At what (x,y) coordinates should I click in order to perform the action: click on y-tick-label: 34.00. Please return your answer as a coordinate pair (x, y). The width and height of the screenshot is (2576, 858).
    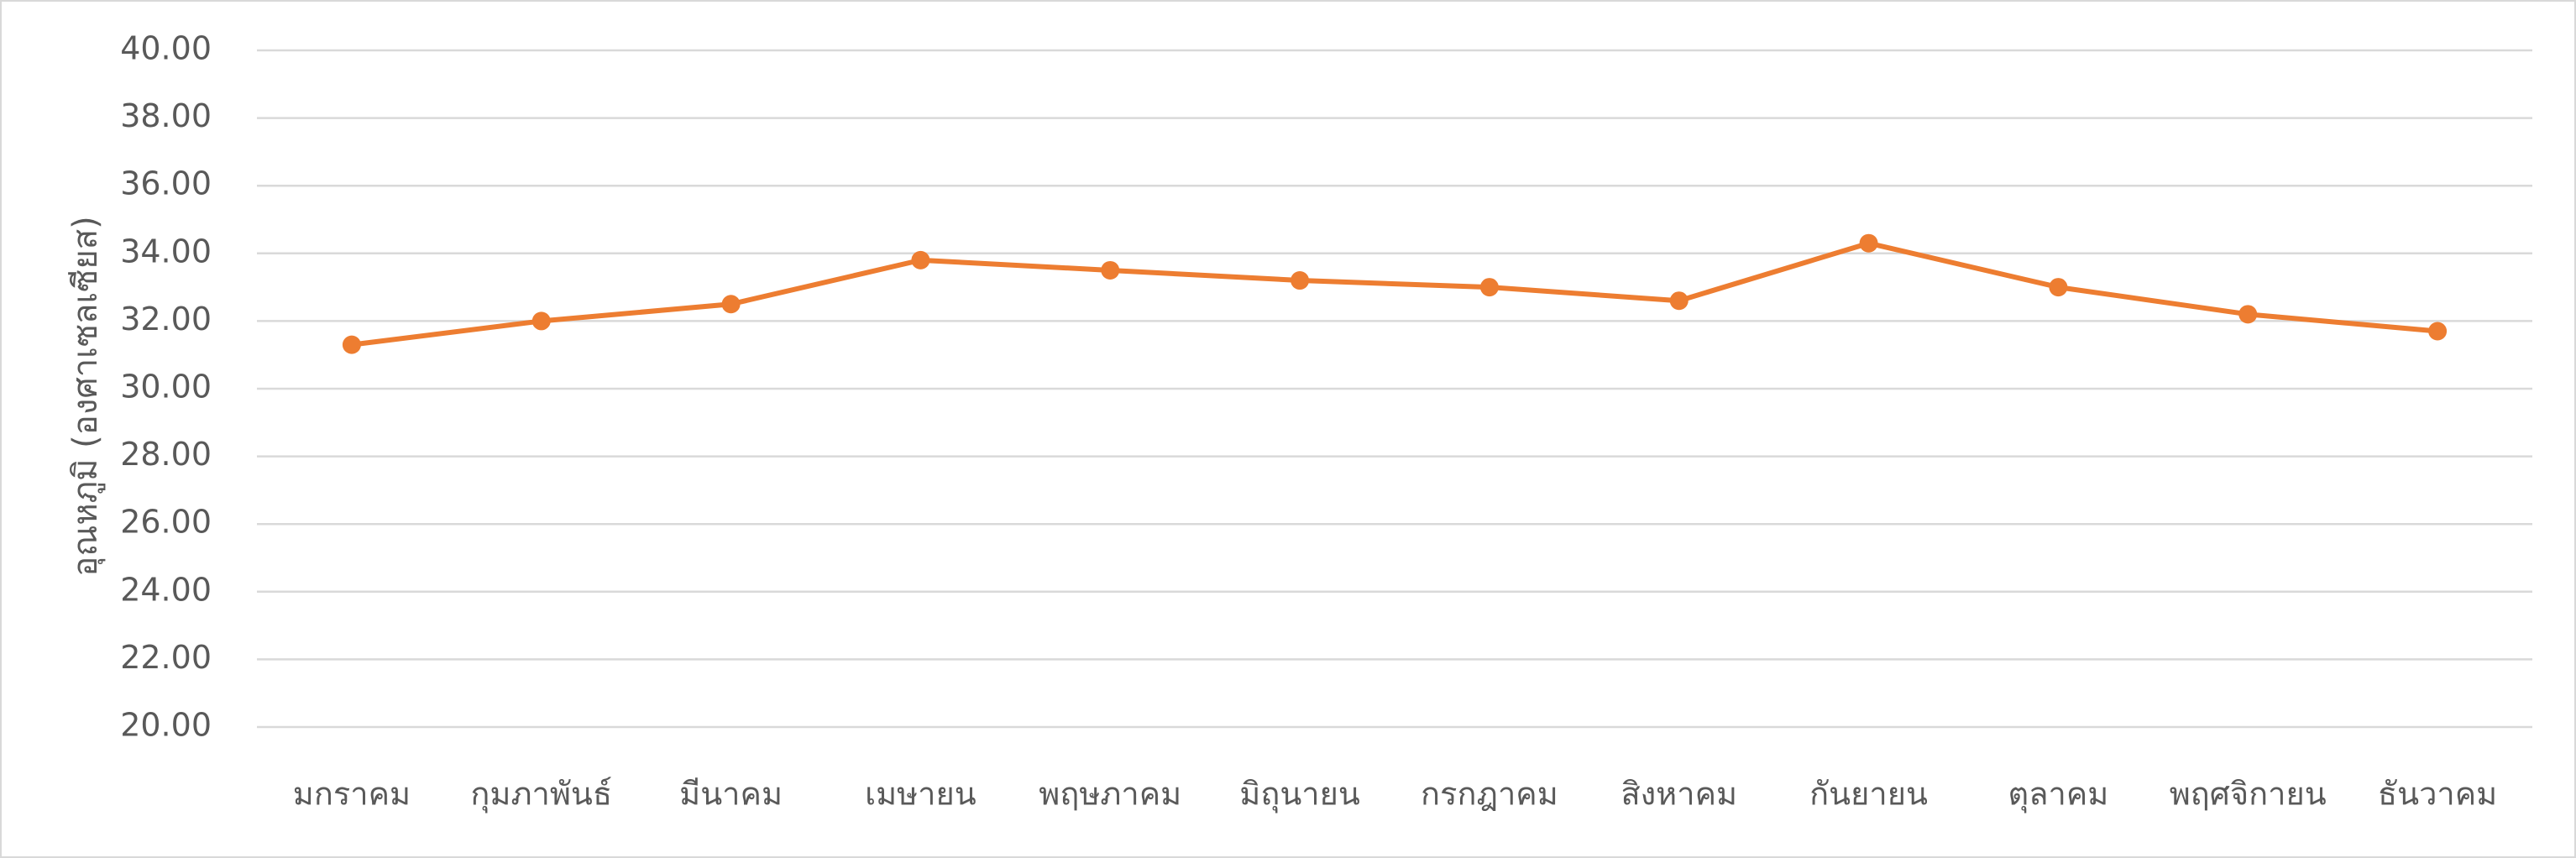
    Looking at the image, I should click on (166, 251).